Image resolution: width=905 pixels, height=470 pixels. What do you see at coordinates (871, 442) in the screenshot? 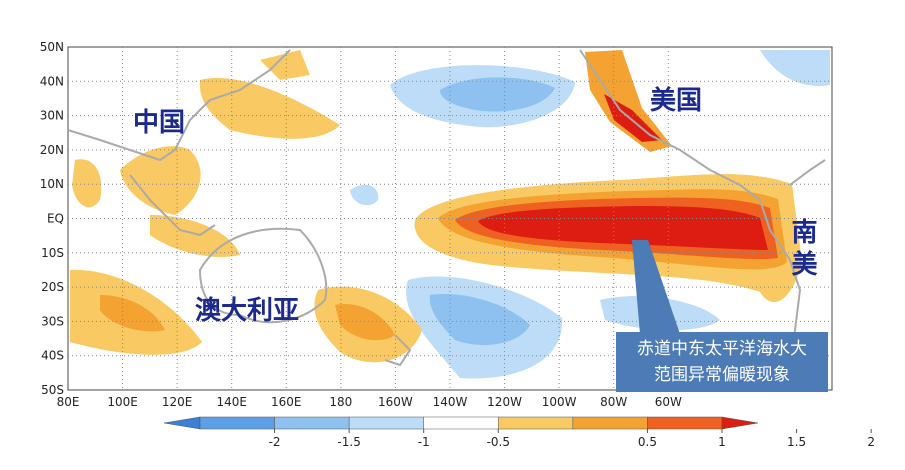
I see `colorbar-tick-label: 2` at bounding box center [871, 442].